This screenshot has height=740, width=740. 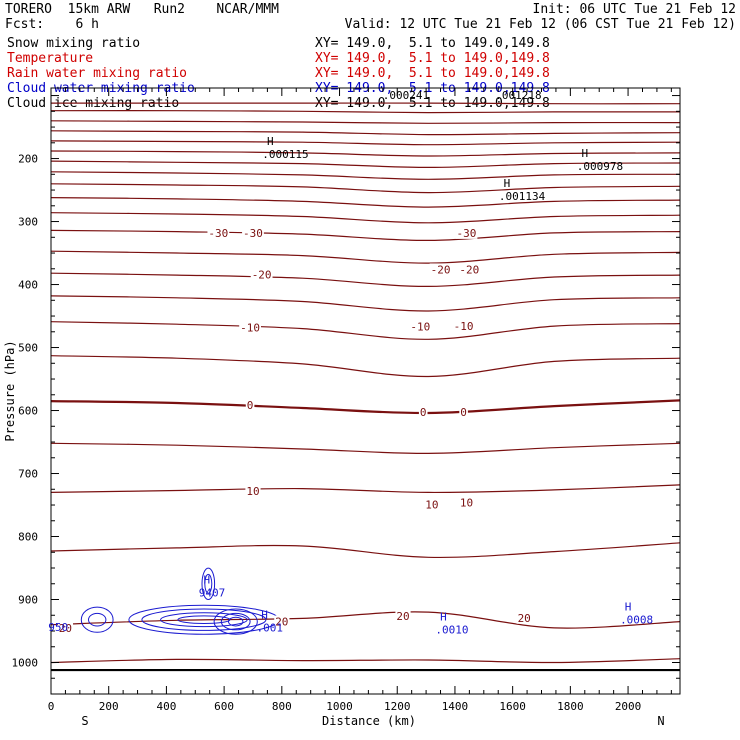 I want to click on misc-label: .000241, so click(x=406, y=95).